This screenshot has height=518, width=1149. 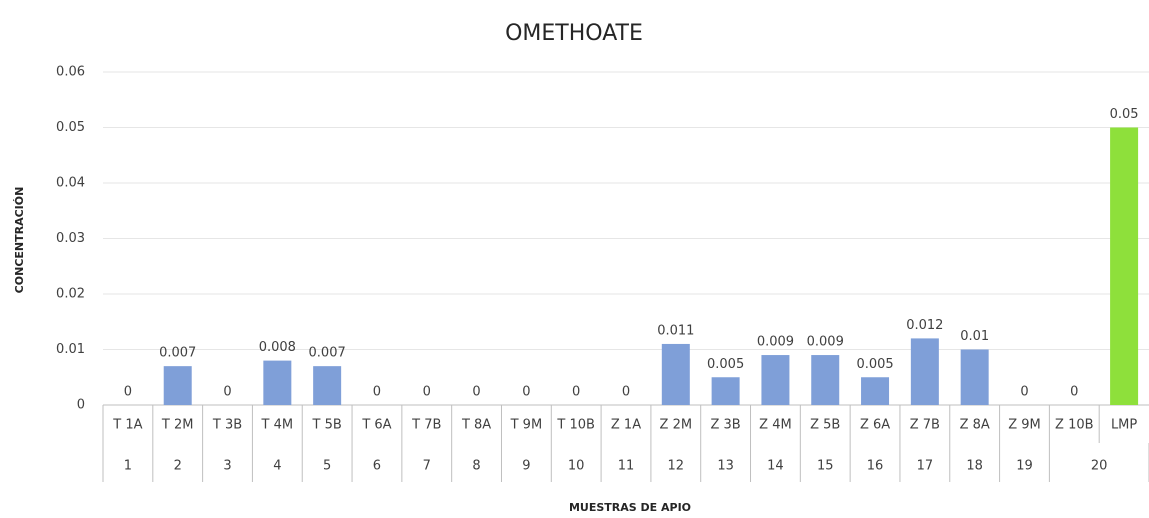 I want to click on group-label: 6, so click(x=377, y=466).